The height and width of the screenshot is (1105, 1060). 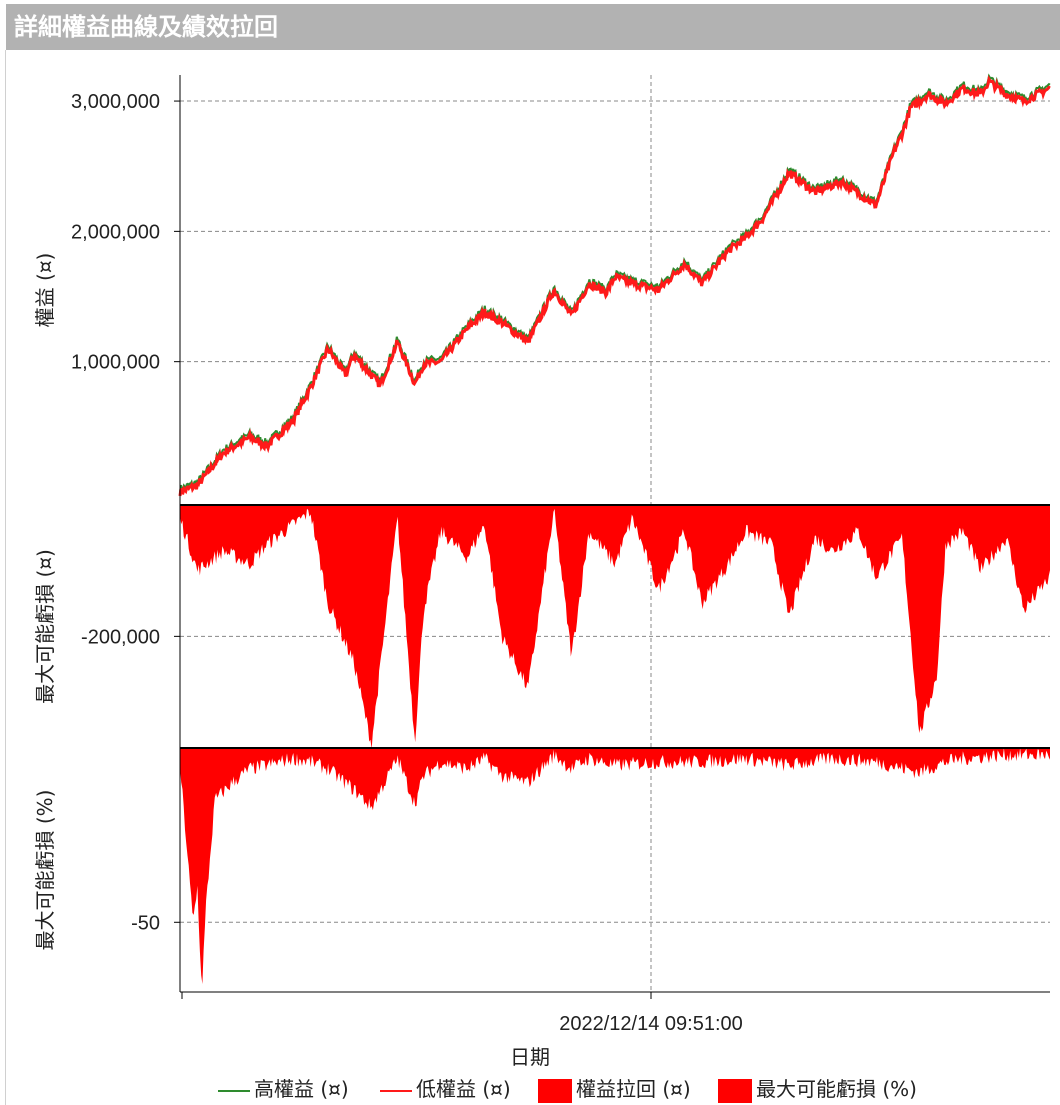 I want to click on y-axis-label: 權益 (¤), so click(x=45, y=290).